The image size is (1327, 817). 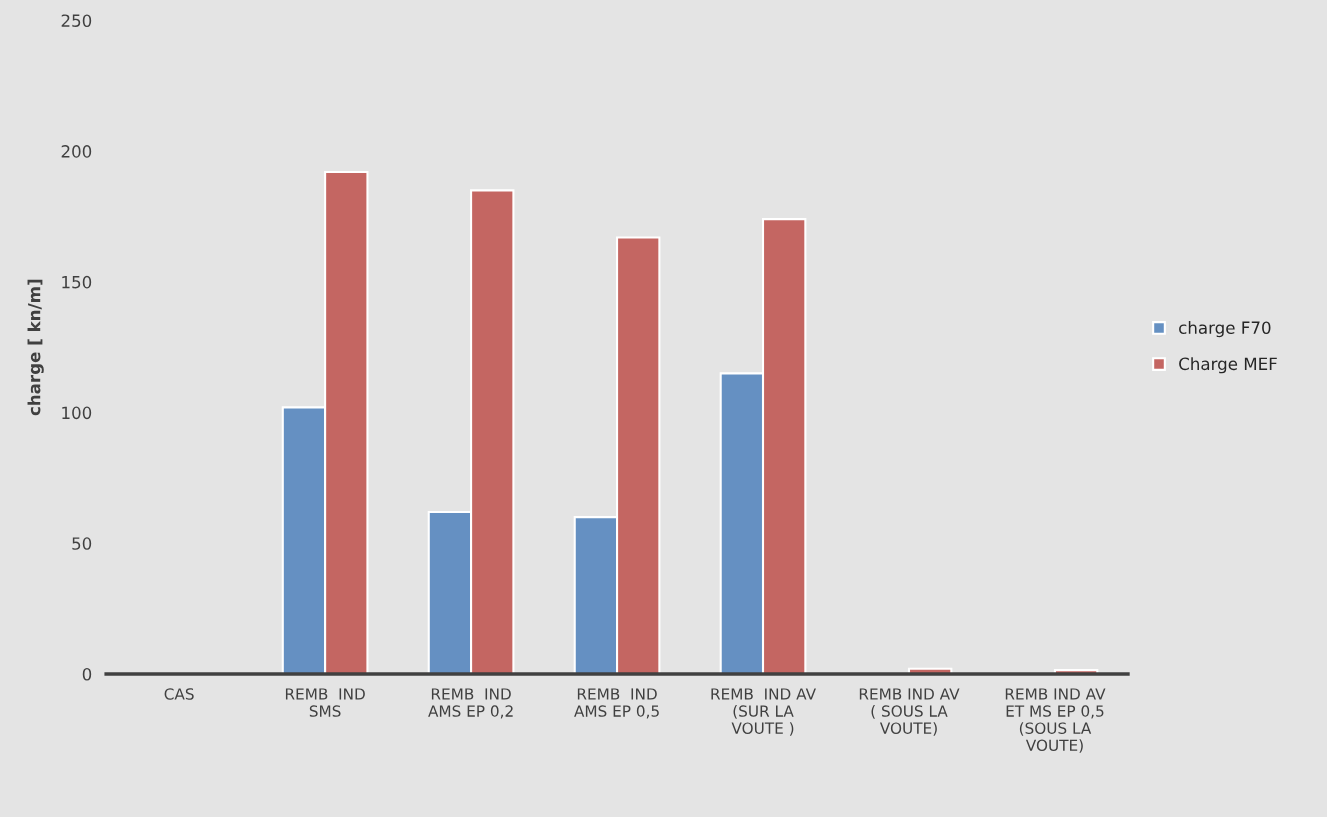 What do you see at coordinates (76, 20) in the screenshot?
I see `y-tick-label: 250` at bounding box center [76, 20].